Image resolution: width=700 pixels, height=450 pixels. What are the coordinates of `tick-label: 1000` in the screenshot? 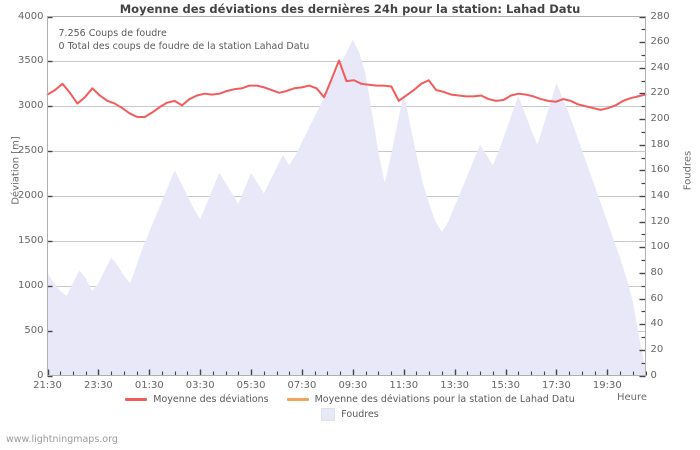 It's located at (31, 285).